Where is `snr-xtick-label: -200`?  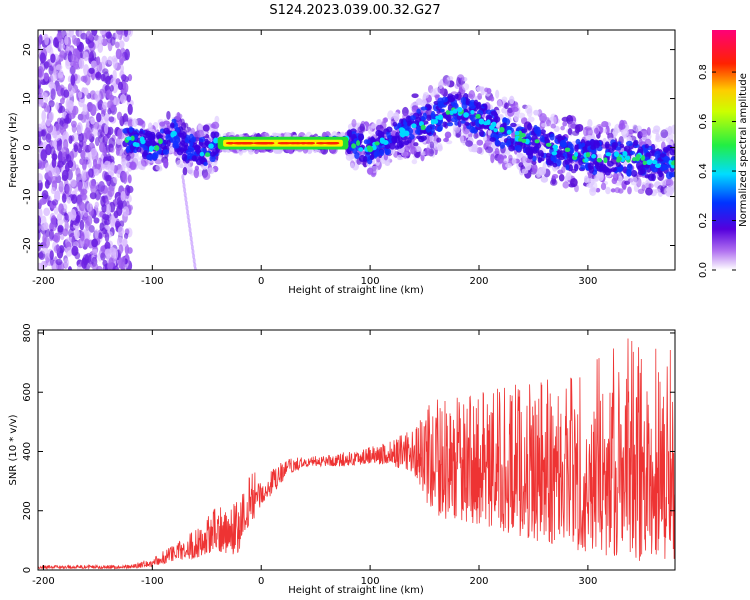 snr-xtick-label: -200 is located at coordinates (43, 581).